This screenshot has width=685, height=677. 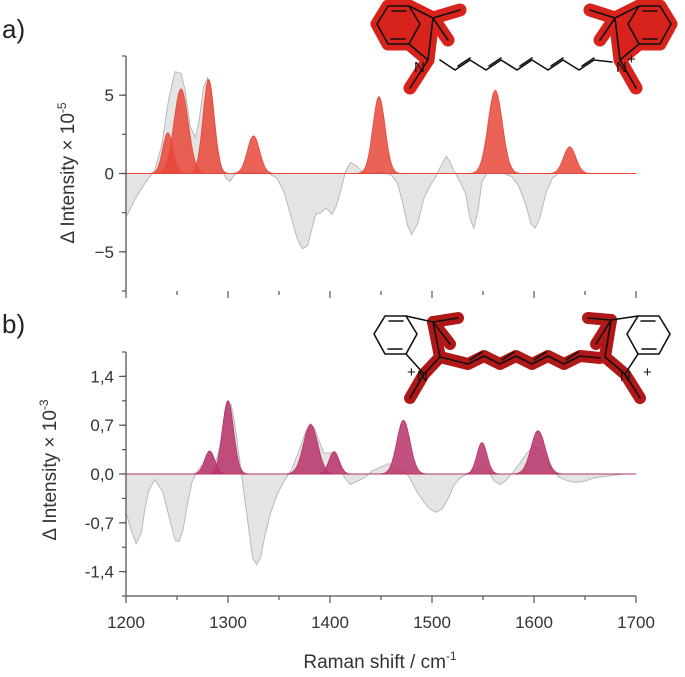 What do you see at coordinates (228, 622) in the screenshot?
I see `x-tick-label: 1300` at bounding box center [228, 622].